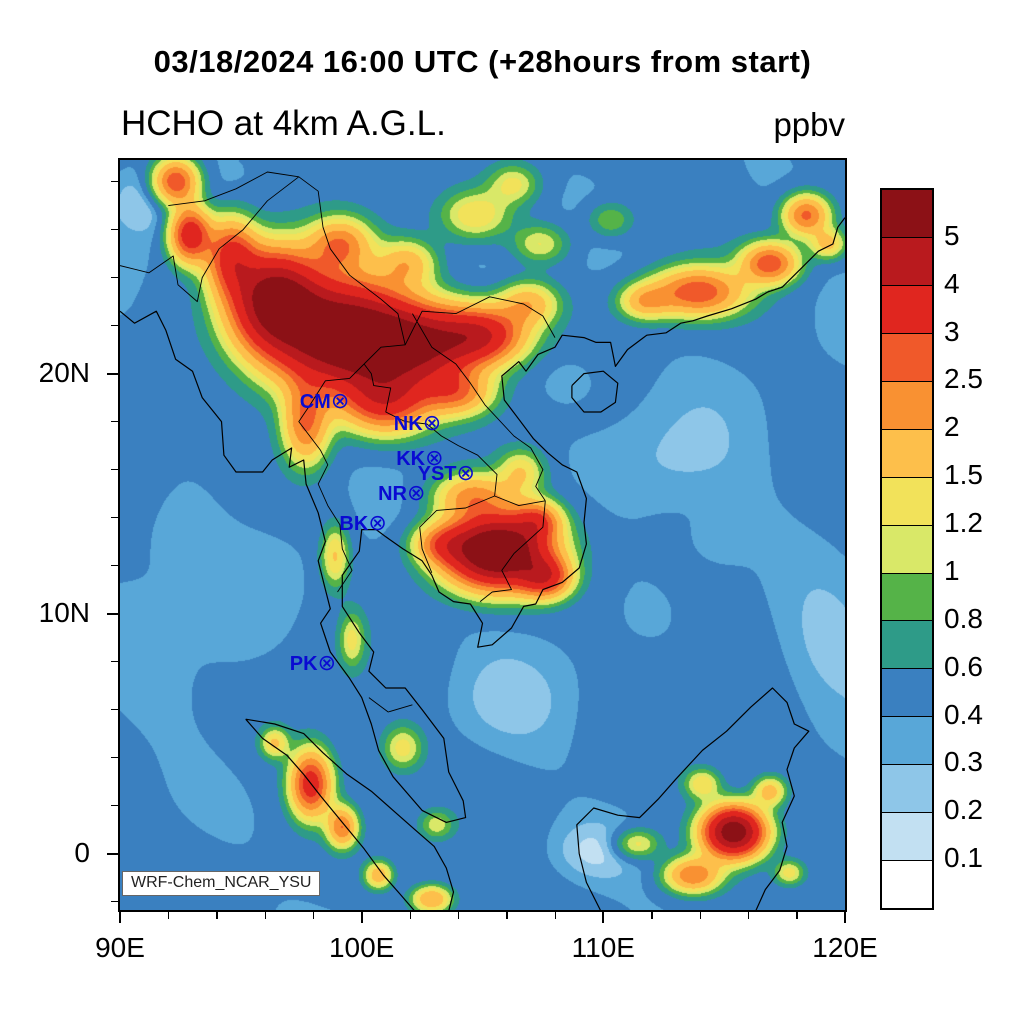 This screenshot has height=1024, width=1024. Describe the element at coordinates (283, 123) in the screenshot. I see `variable-title: HCHO at 4km A.G.L.` at that location.